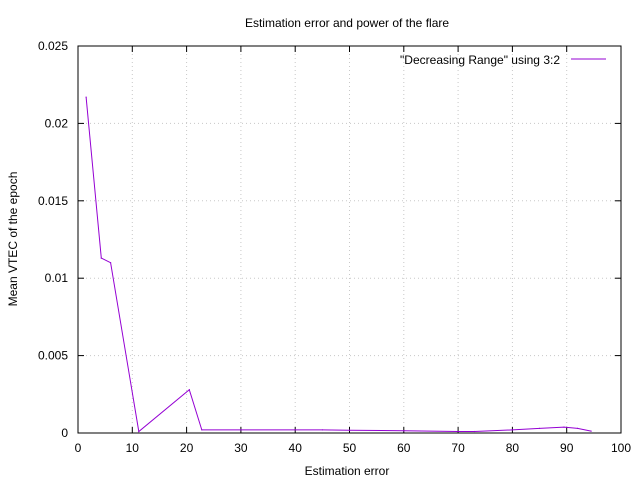  Describe the element at coordinates (458, 448) in the screenshot. I see `x-tick-label: 70` at that location.